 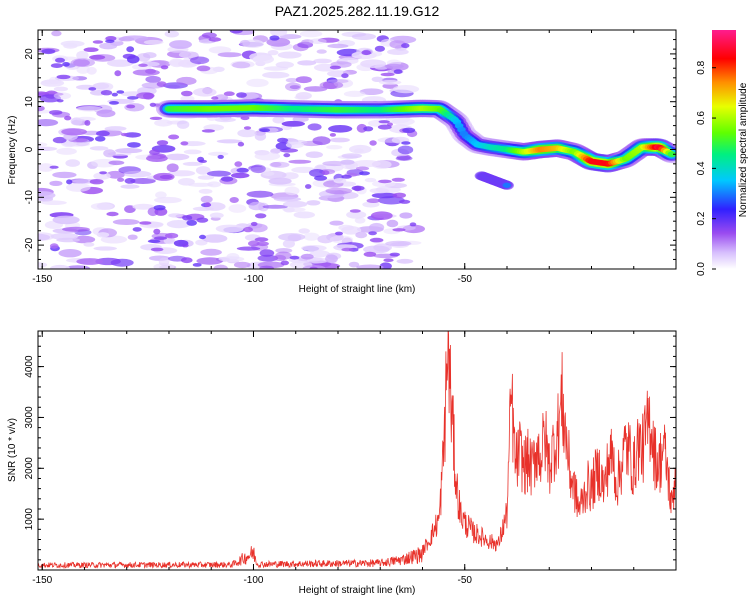 I want to click on snr-xlabel: Height of straight line (km), so click(x=357, y=590).